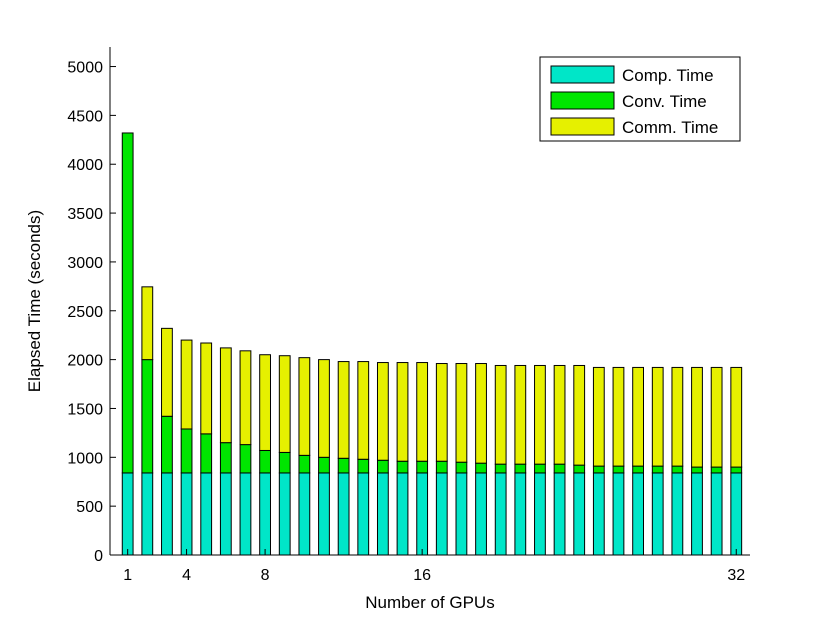 The image size is (830, 622). I want to click on y-tick-label: 4000, so click(85, 165).